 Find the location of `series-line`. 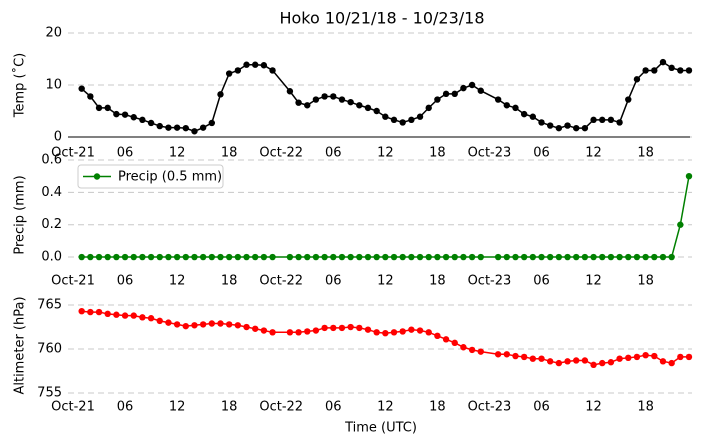

series-line is located at coordinates (385, 97).